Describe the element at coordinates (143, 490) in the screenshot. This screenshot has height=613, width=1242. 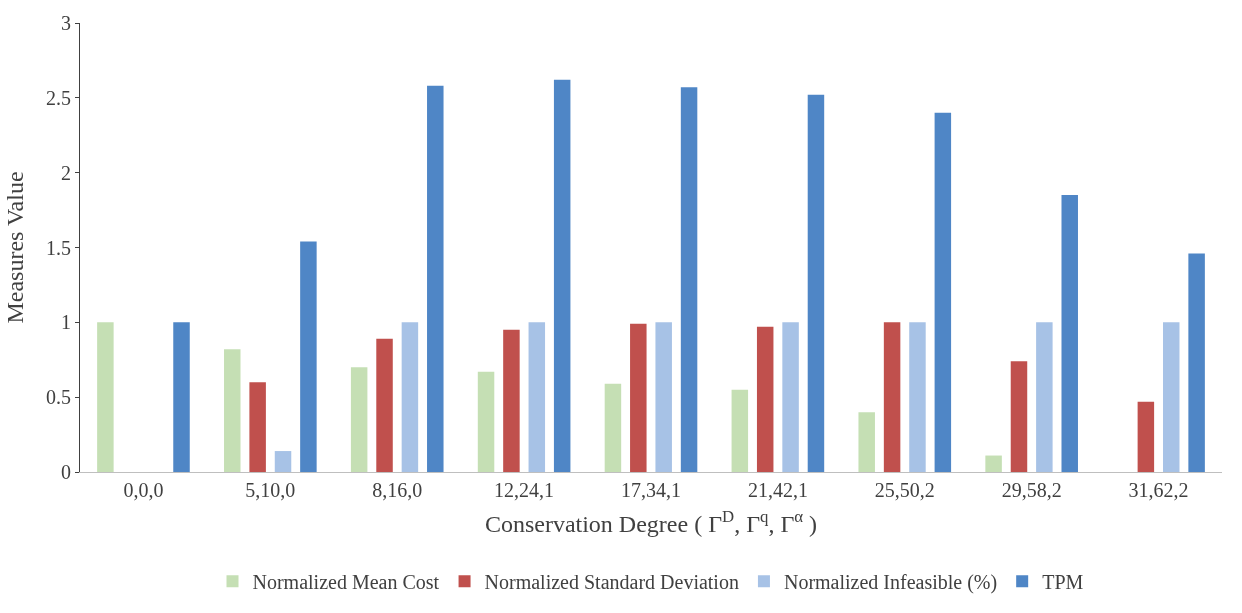
I see `x-tick-label: 0,0,0` at that location.